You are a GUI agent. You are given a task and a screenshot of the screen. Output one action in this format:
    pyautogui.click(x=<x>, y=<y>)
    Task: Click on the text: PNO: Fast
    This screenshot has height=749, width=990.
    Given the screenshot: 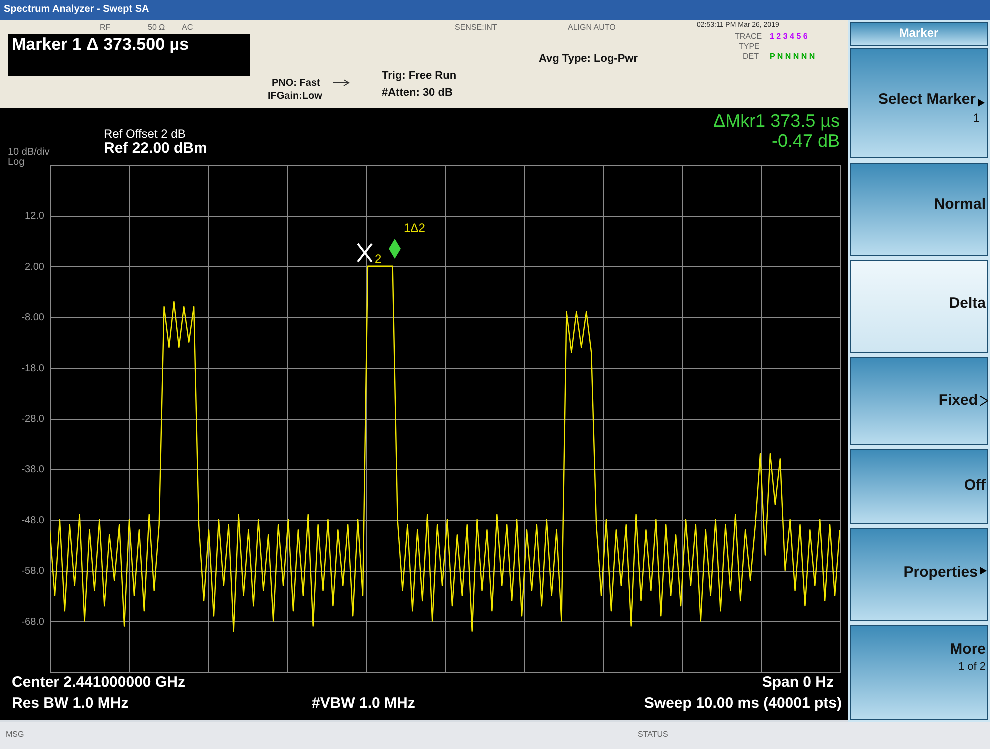 What is the action you would take?
    pyautogui.click(x=296, y=83)
    